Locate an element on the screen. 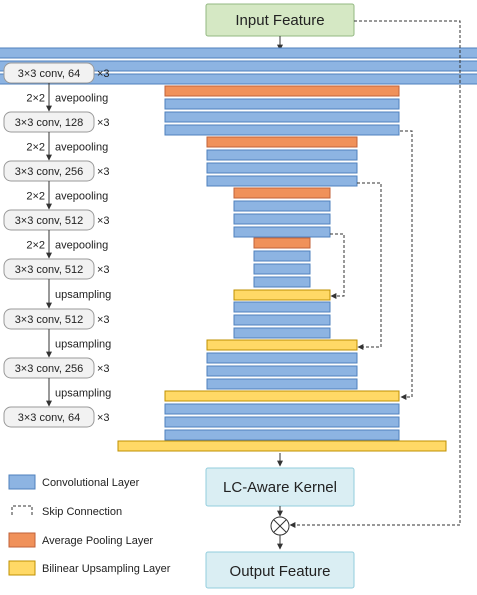  output-feature-label: Output Feature is located at coordinates (280, 571).